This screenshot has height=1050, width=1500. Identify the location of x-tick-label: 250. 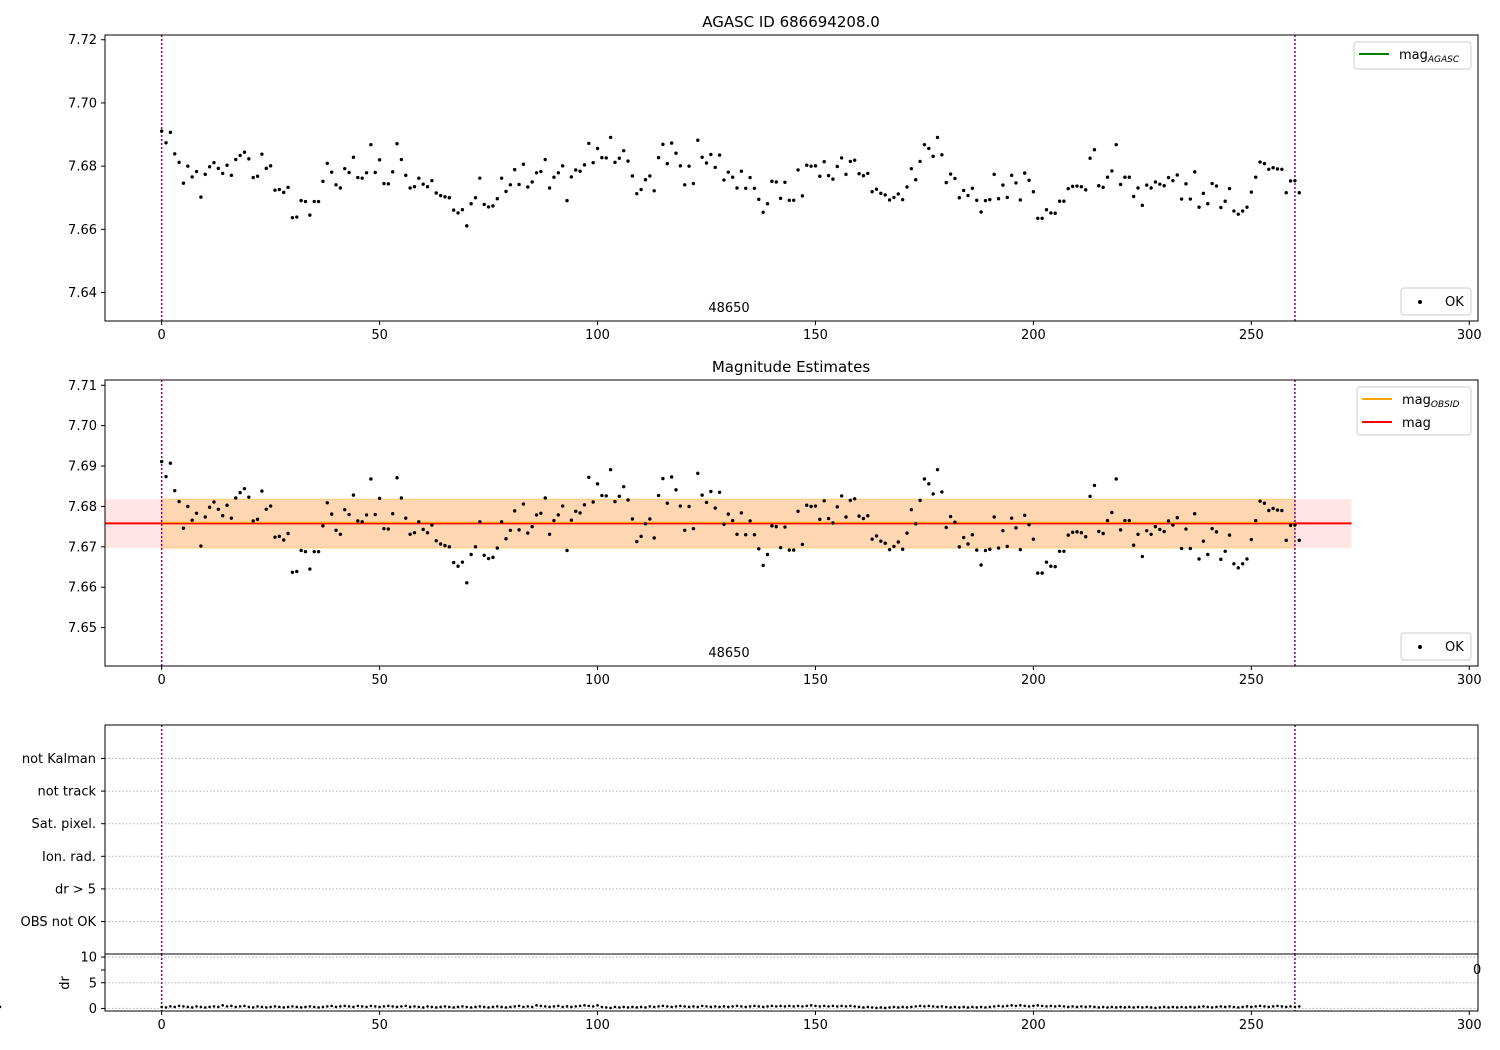
(1251, 335).